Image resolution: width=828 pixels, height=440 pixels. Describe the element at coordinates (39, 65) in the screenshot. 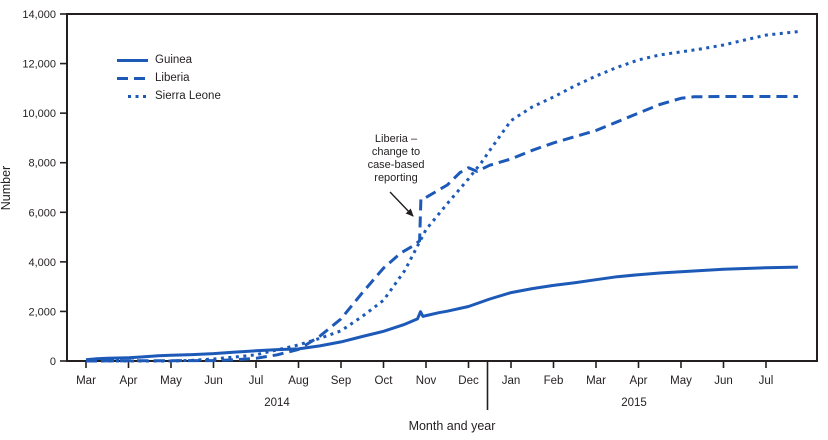

I see `y-tick-label: 12,000` at that location.